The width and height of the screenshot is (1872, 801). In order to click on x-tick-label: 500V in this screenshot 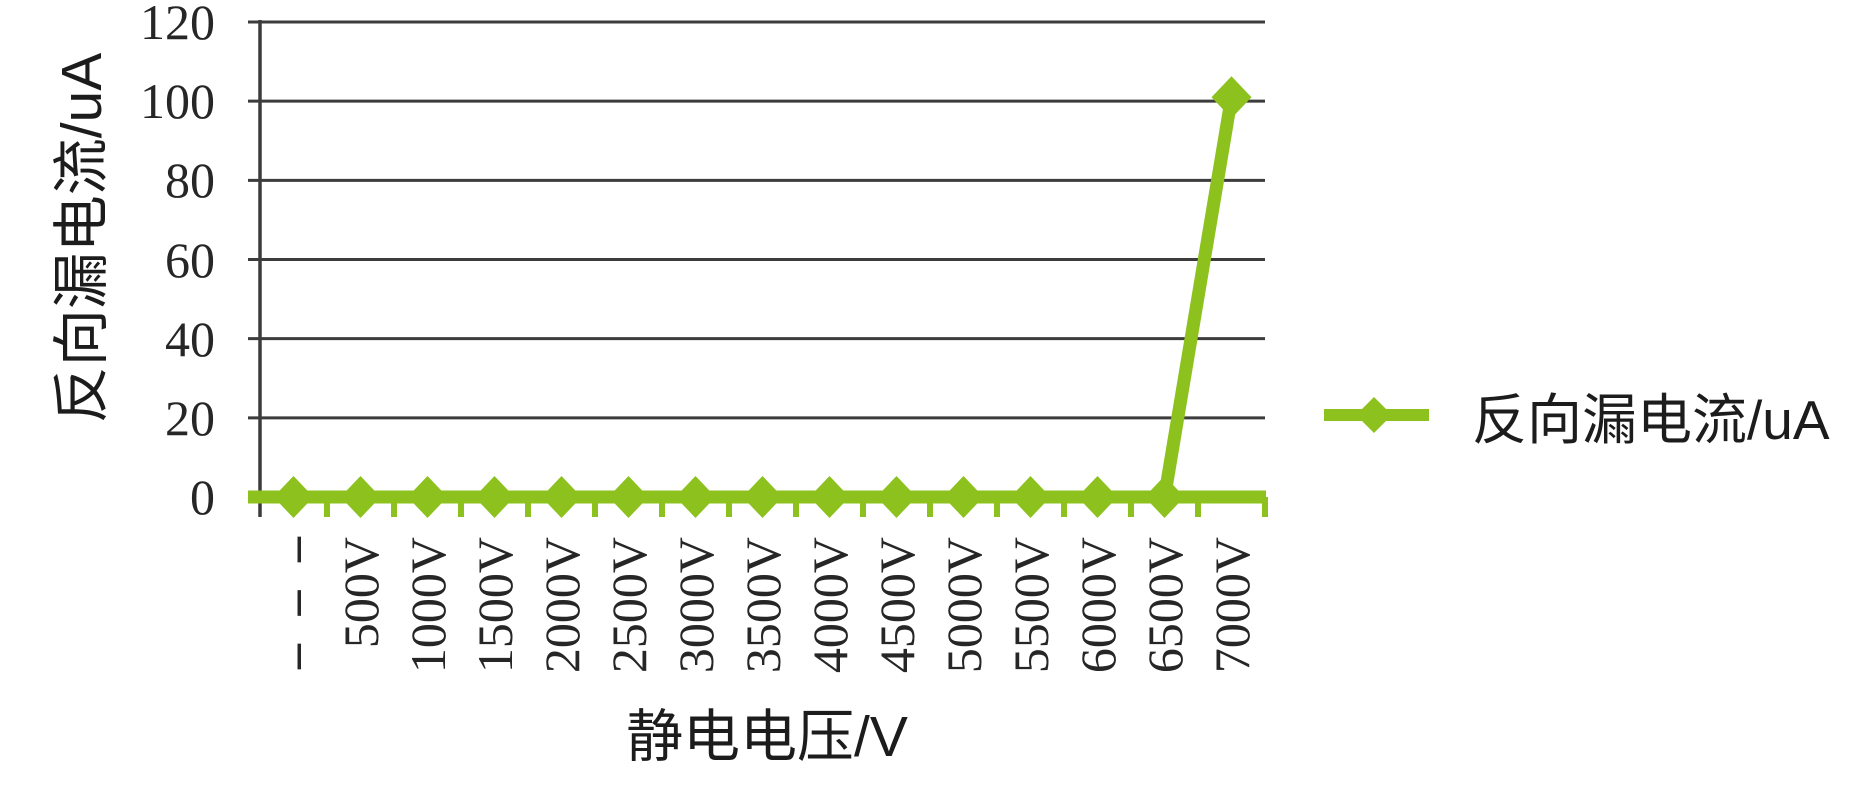, I will do `click(360, 593)`.